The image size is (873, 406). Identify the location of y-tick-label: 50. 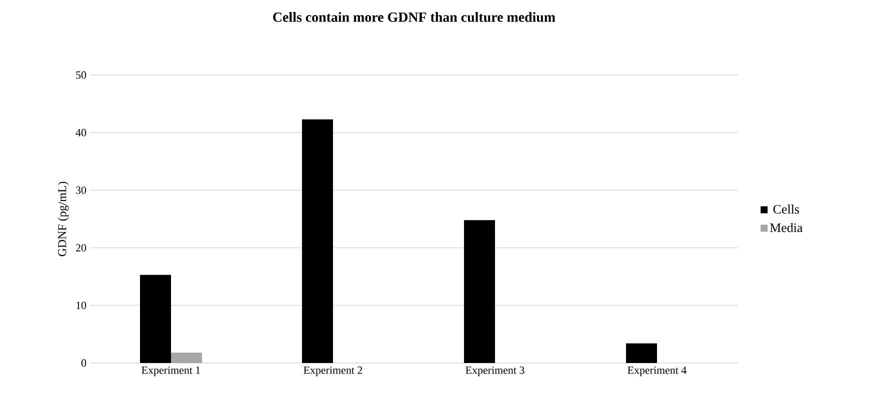
(81, 75).